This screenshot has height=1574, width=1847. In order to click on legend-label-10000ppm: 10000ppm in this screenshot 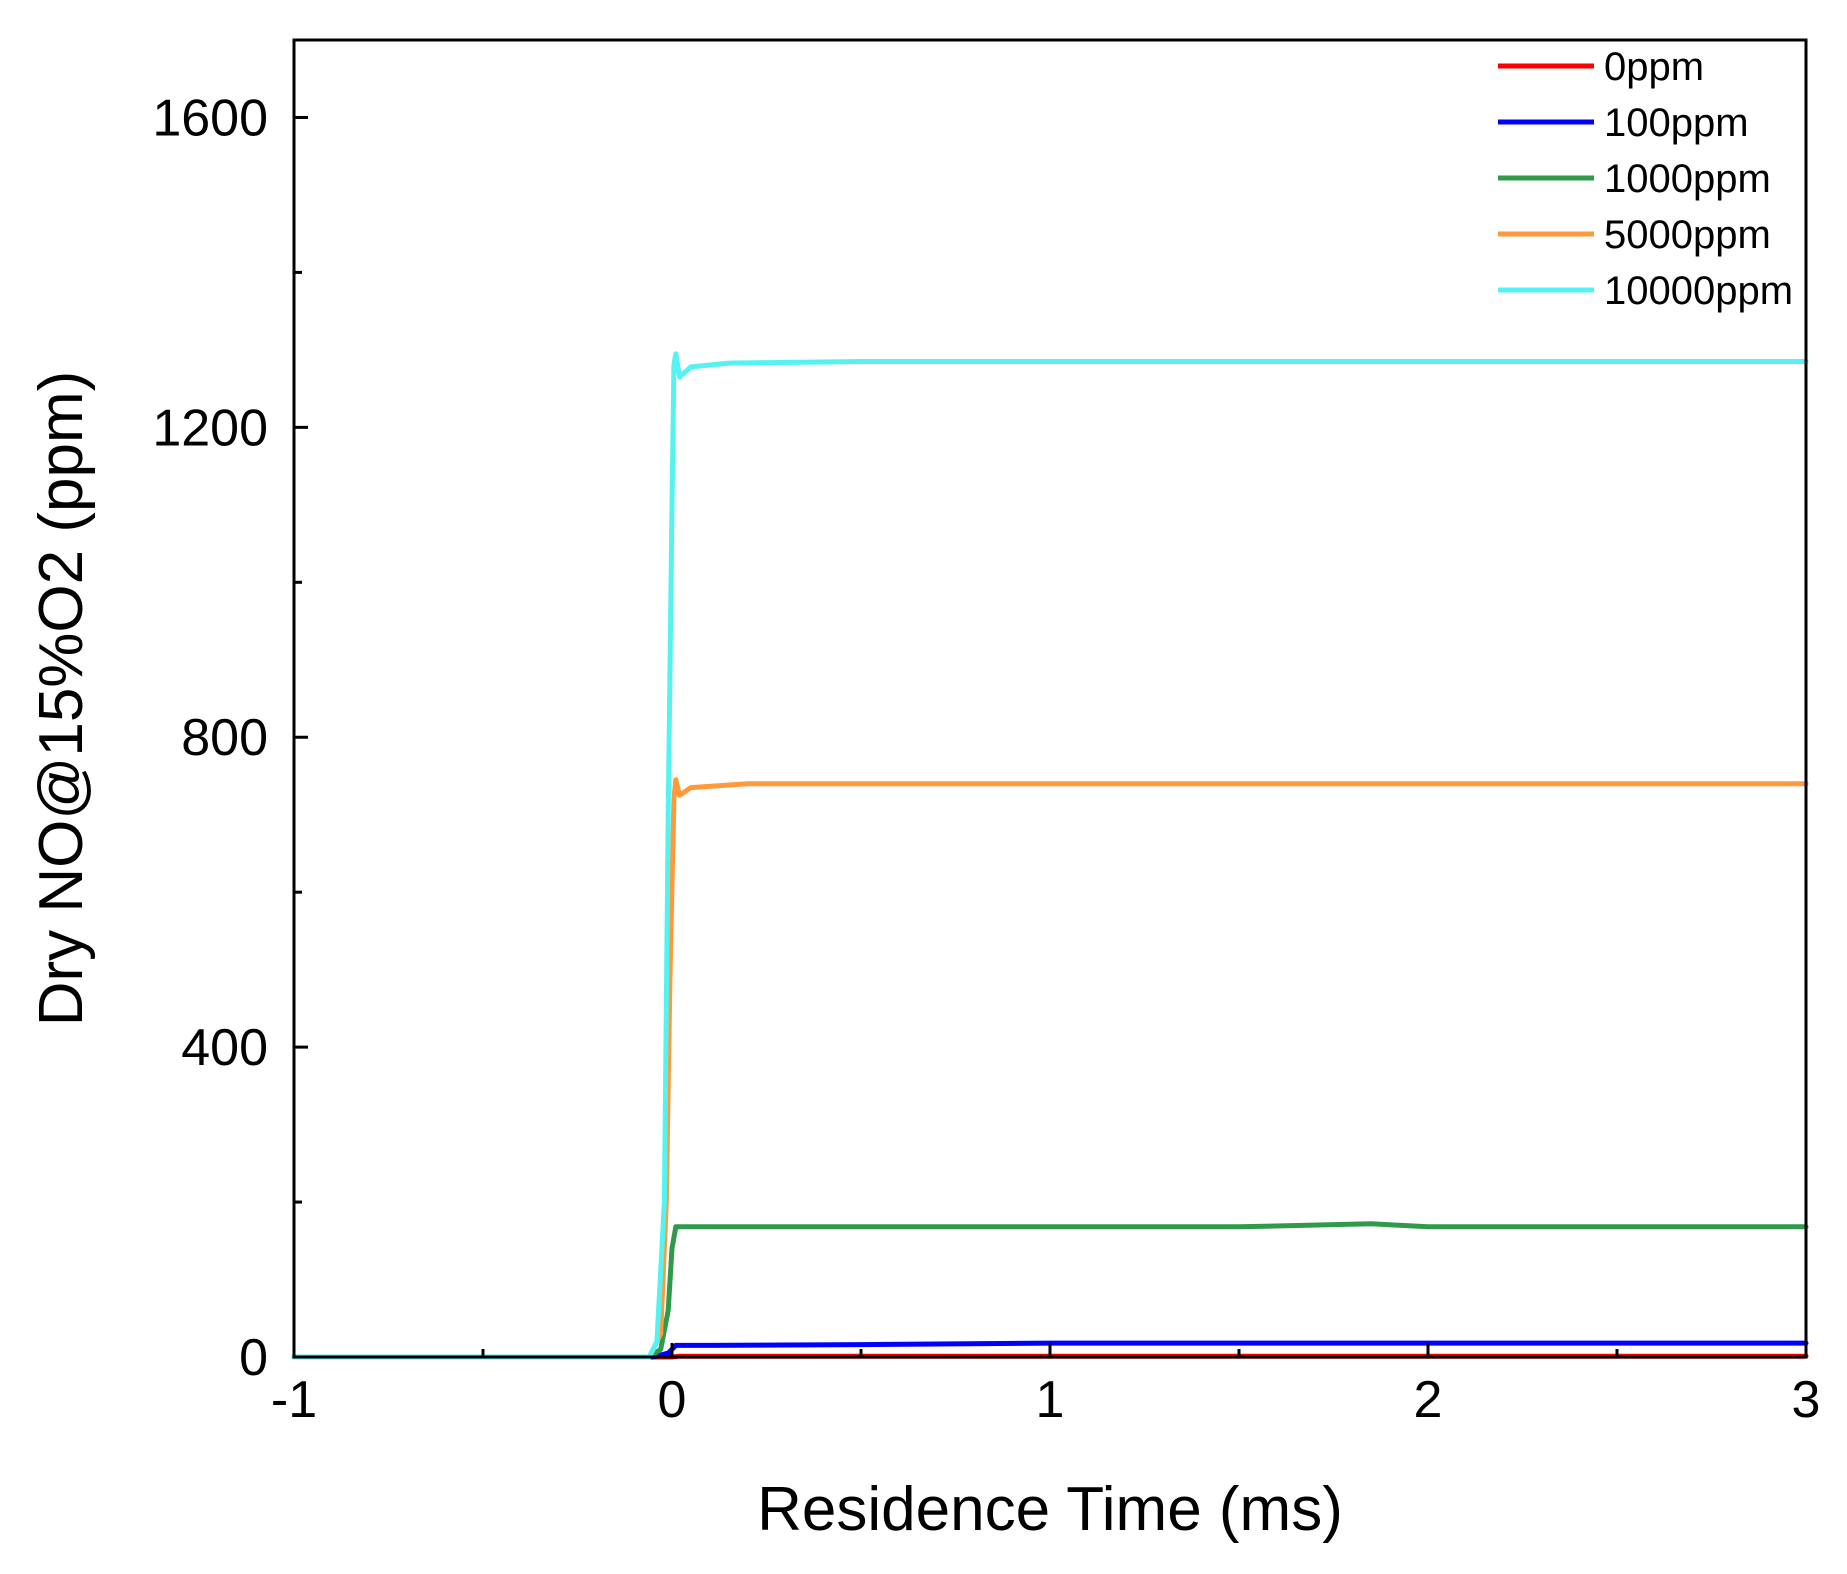, I will do `click(1698, 291)`.